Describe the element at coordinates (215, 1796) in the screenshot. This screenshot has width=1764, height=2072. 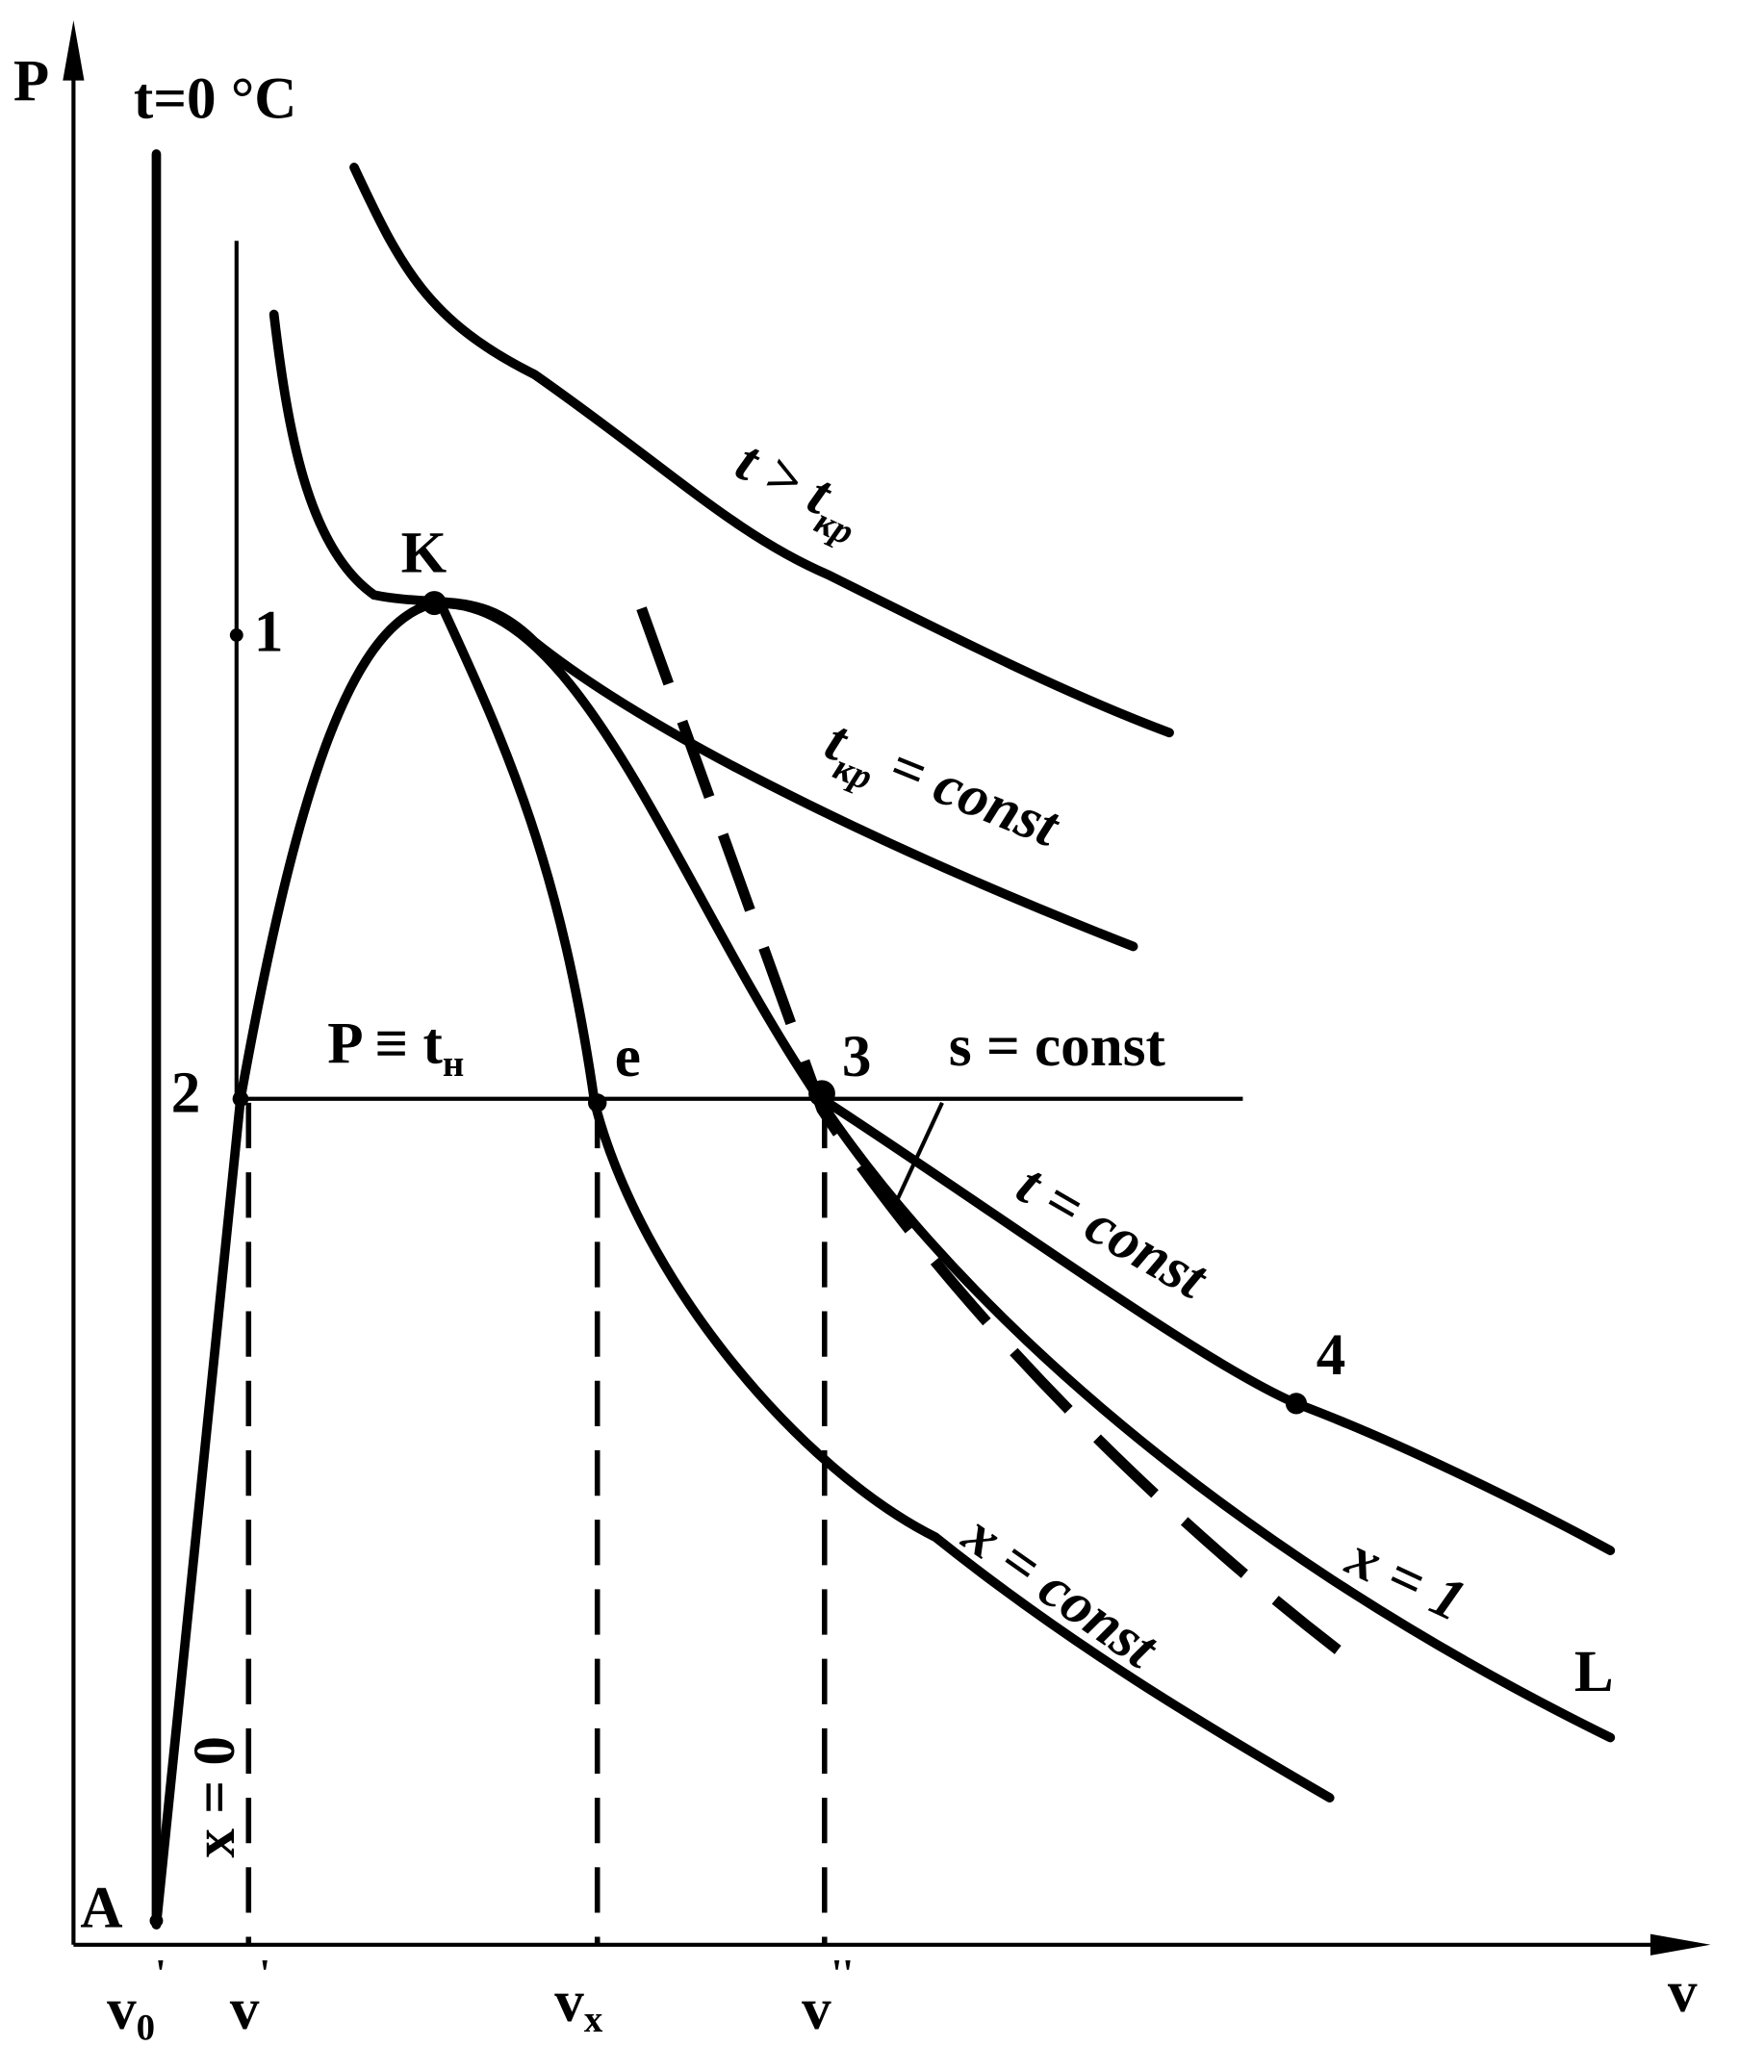
I see `label: x = 0` at that location.